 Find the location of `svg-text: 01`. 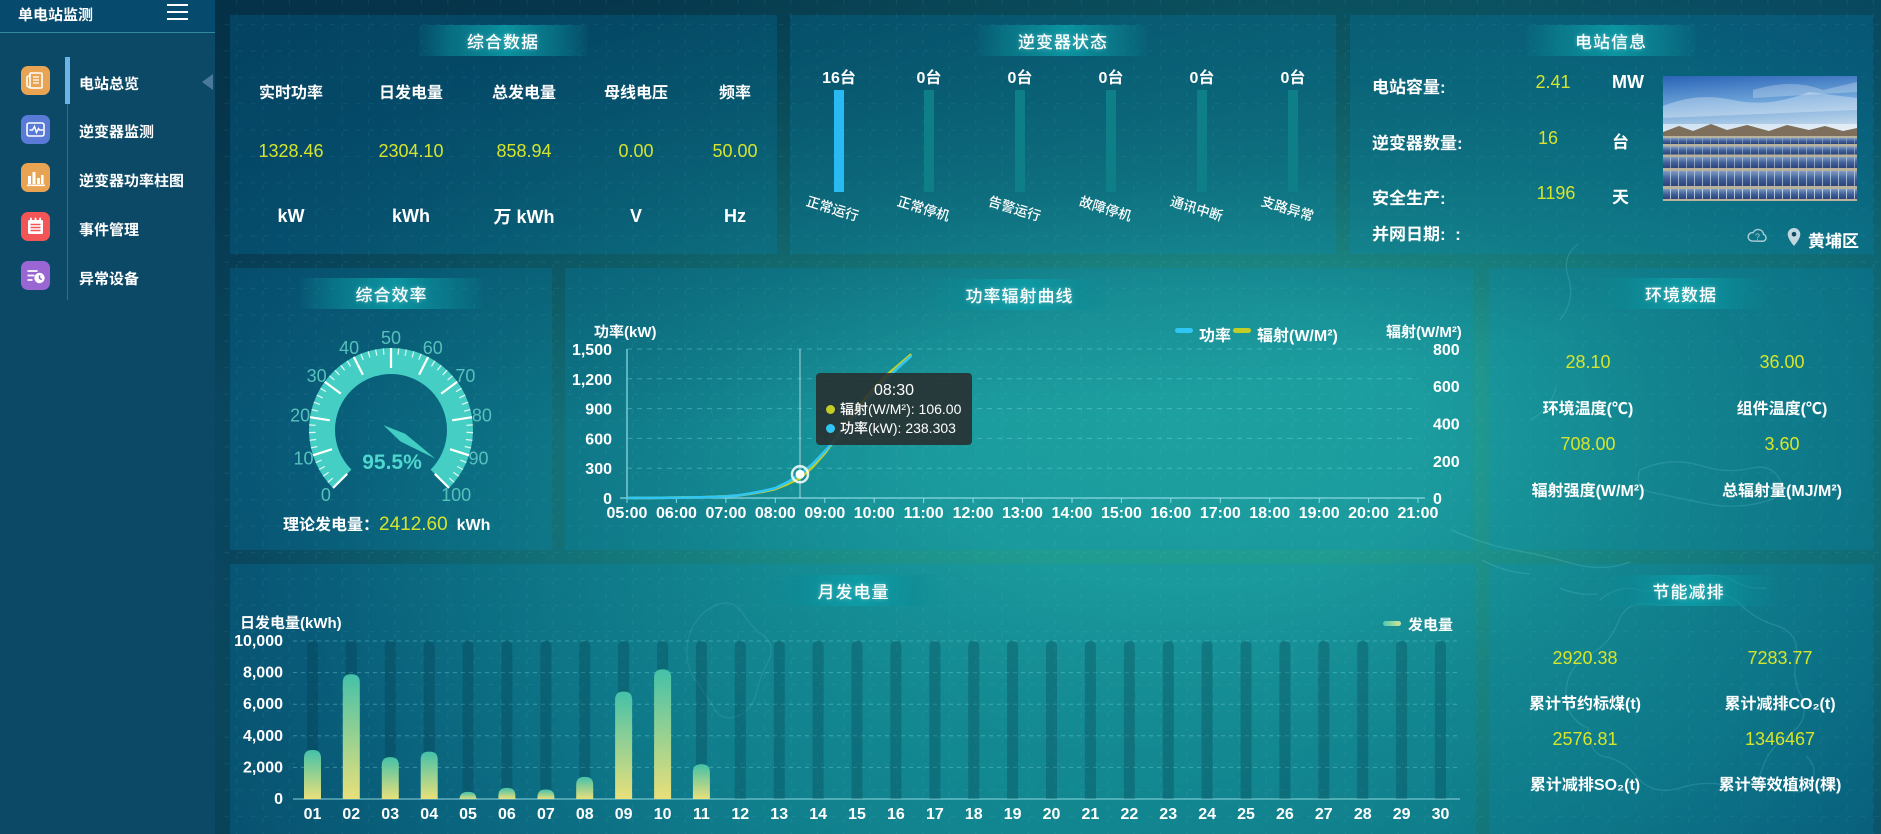

svg-text: 01 is located at coordinates (313, 814).